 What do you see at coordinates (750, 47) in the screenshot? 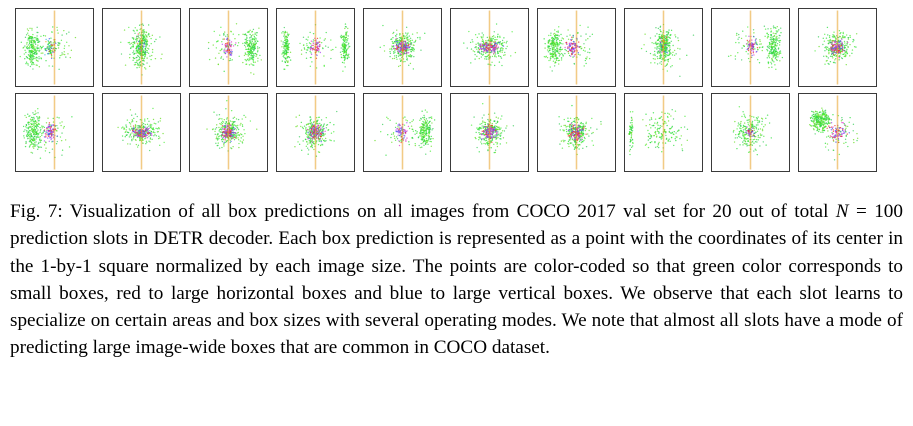
I see `image-wide-box-streak` at bounding box center [750, 47].